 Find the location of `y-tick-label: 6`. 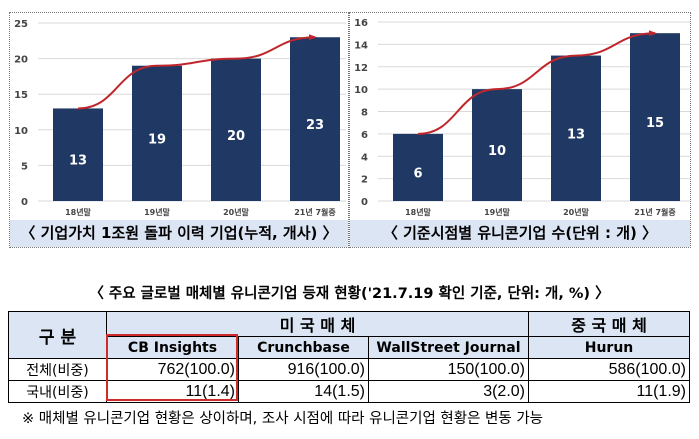

y-tick-label: 6 is located at coordinates (364, 135).